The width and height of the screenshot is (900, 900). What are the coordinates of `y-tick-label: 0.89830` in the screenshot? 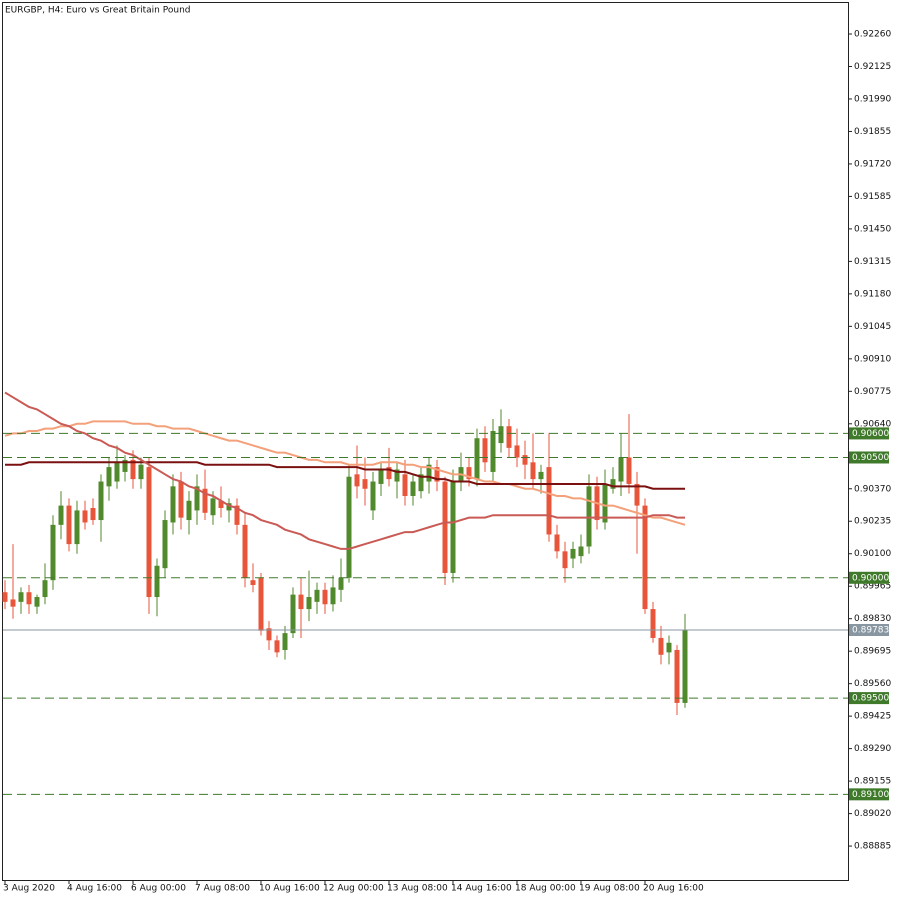 It's located at (872, 619).